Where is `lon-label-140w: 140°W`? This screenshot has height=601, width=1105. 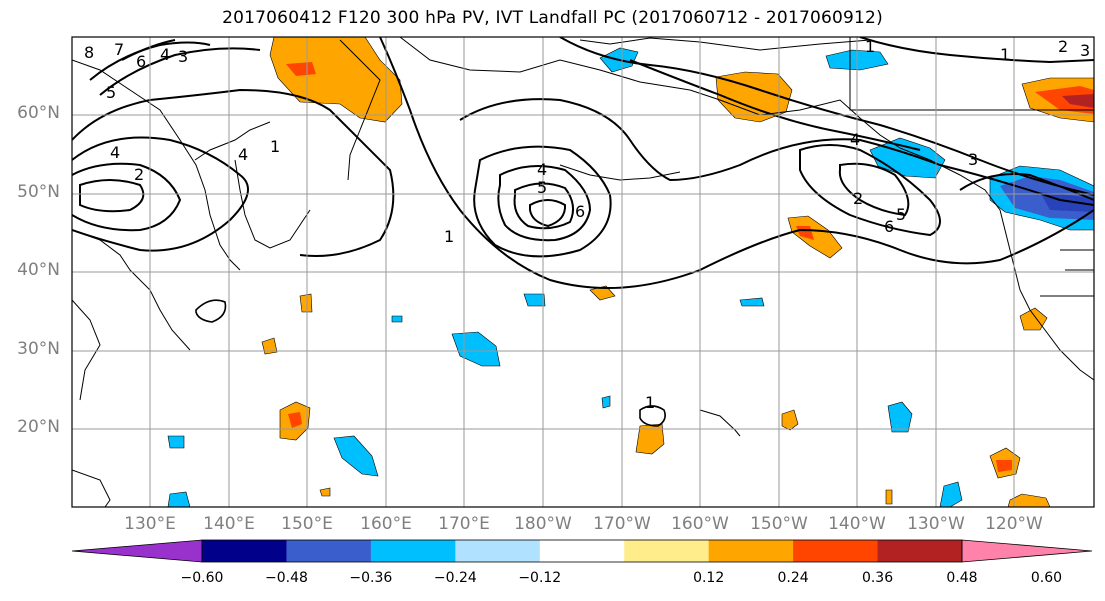
lon-label-140w: 140°W is located at coordinates (857, 524).